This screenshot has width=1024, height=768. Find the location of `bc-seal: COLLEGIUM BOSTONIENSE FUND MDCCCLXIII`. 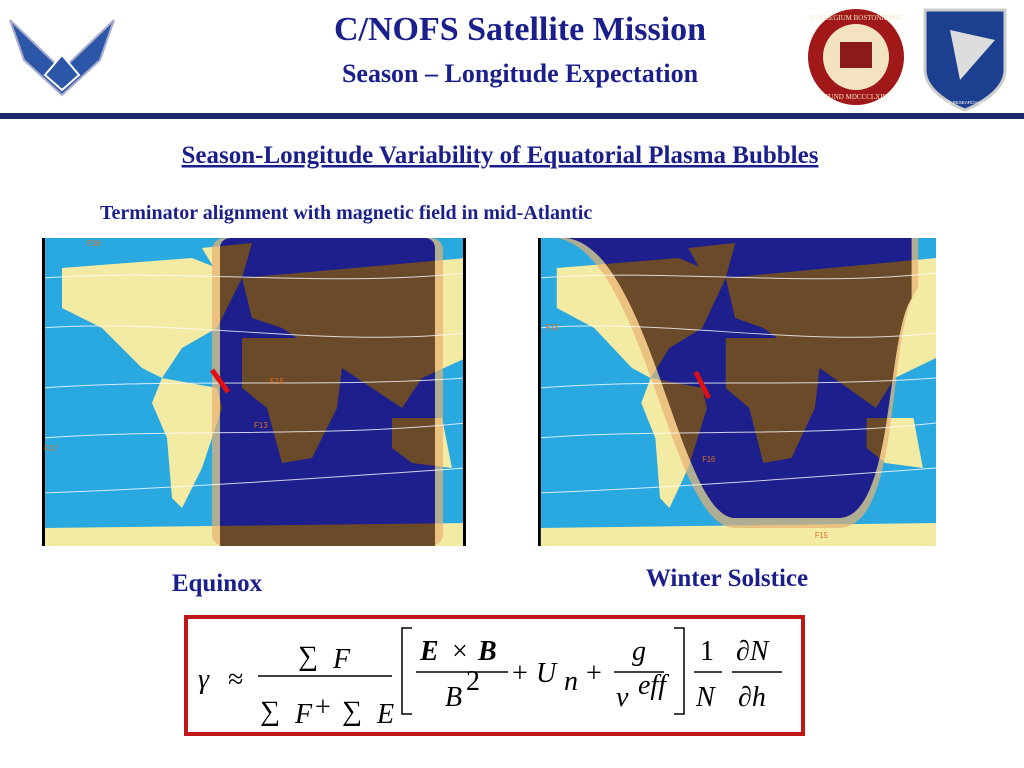

bc-seal: COLLEGIUM BOSTONIENSE FUND MDCCCLXIII is located at coordinates (856, 57).